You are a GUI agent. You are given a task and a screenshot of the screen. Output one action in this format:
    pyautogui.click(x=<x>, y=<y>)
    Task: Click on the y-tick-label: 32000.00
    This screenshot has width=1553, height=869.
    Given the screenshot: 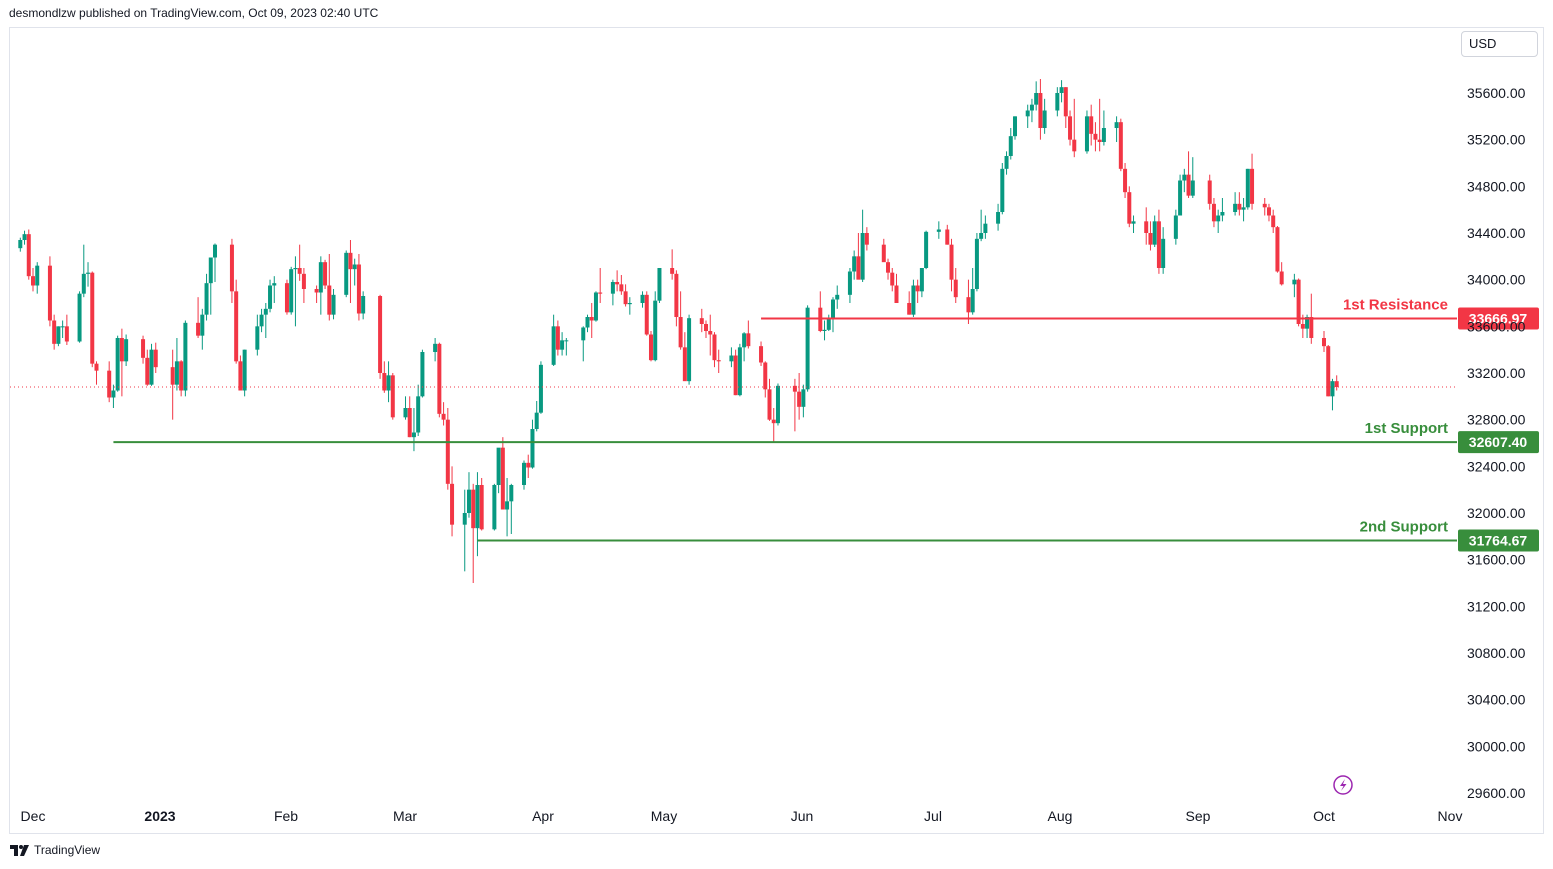 What is the action you would take?
    pyautogui.click(x=1496, y=513)
    